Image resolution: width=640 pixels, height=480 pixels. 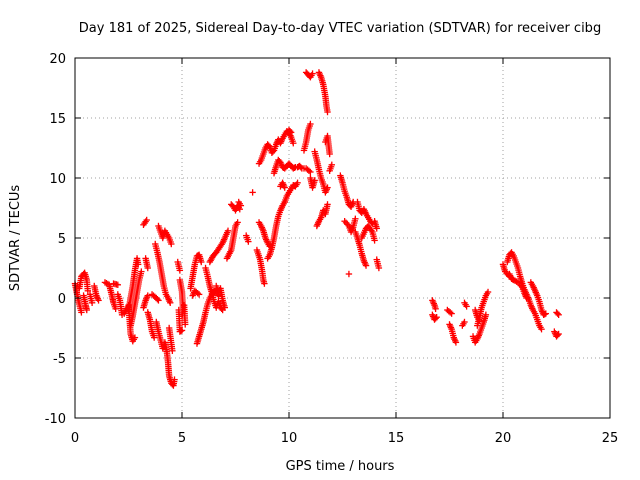 I want to click on x-tick-label: 5, so click(x=182, y=438).